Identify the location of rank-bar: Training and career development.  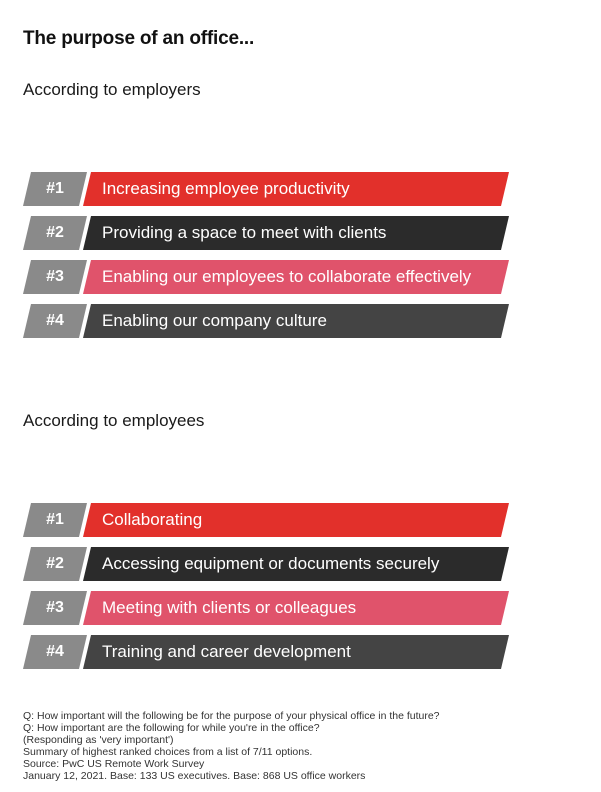
(296, 652).